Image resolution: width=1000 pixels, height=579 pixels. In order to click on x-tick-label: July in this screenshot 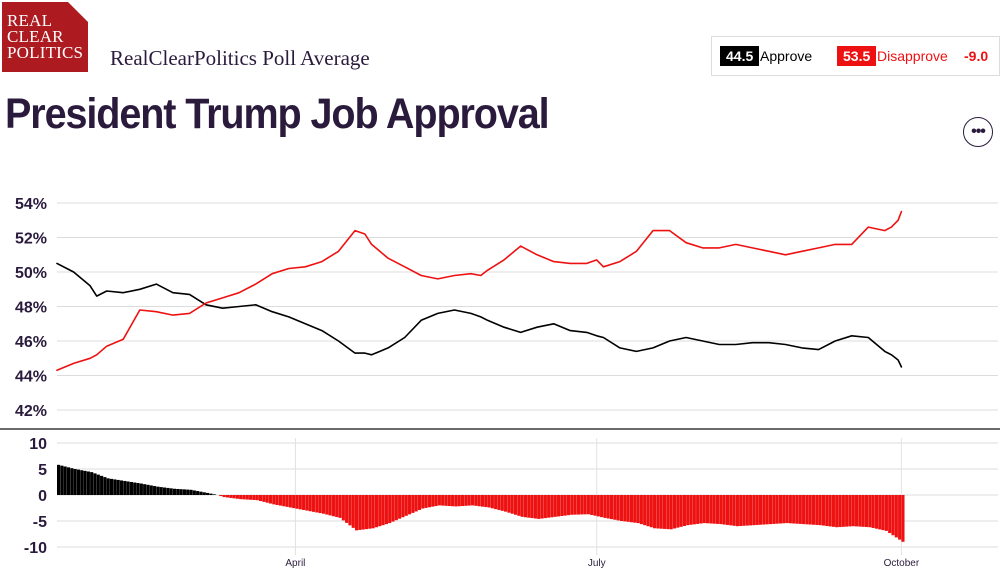, I will do `click(597, 563)`.